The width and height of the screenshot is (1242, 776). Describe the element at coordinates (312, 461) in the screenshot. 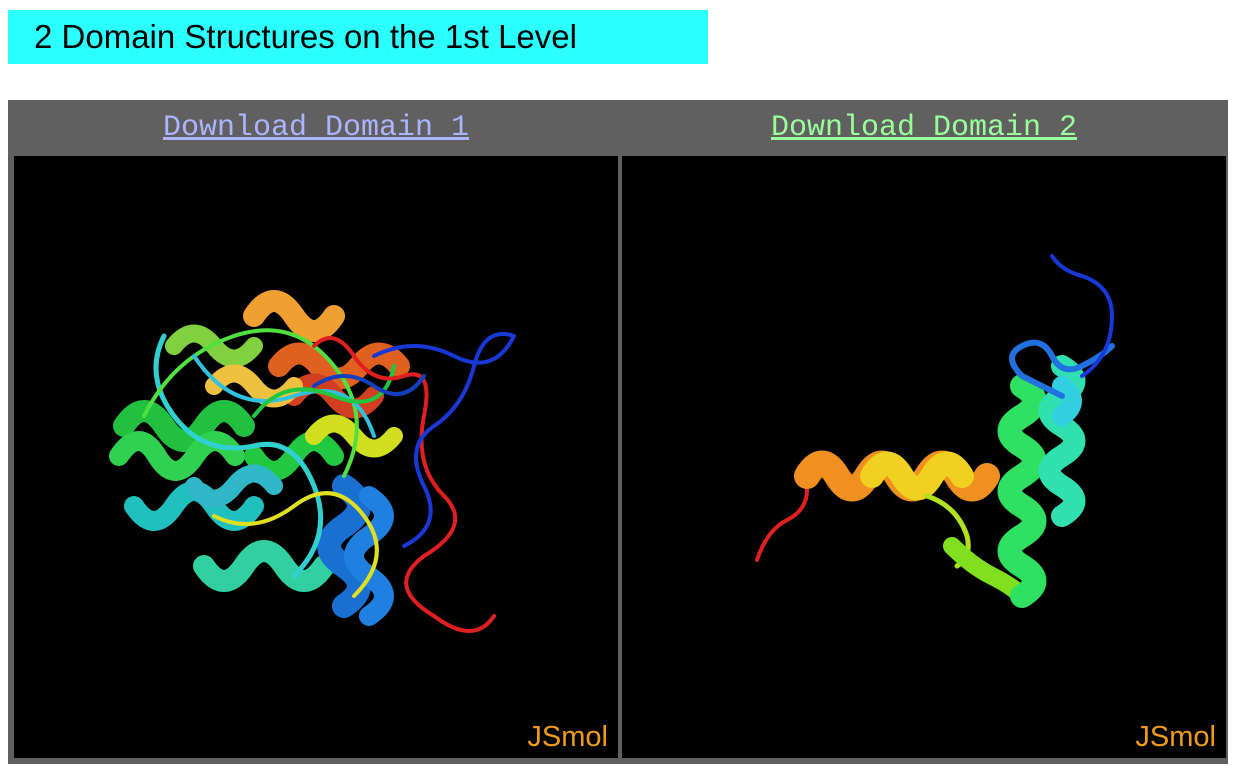

I see `domain-1-structure-render` at that location.